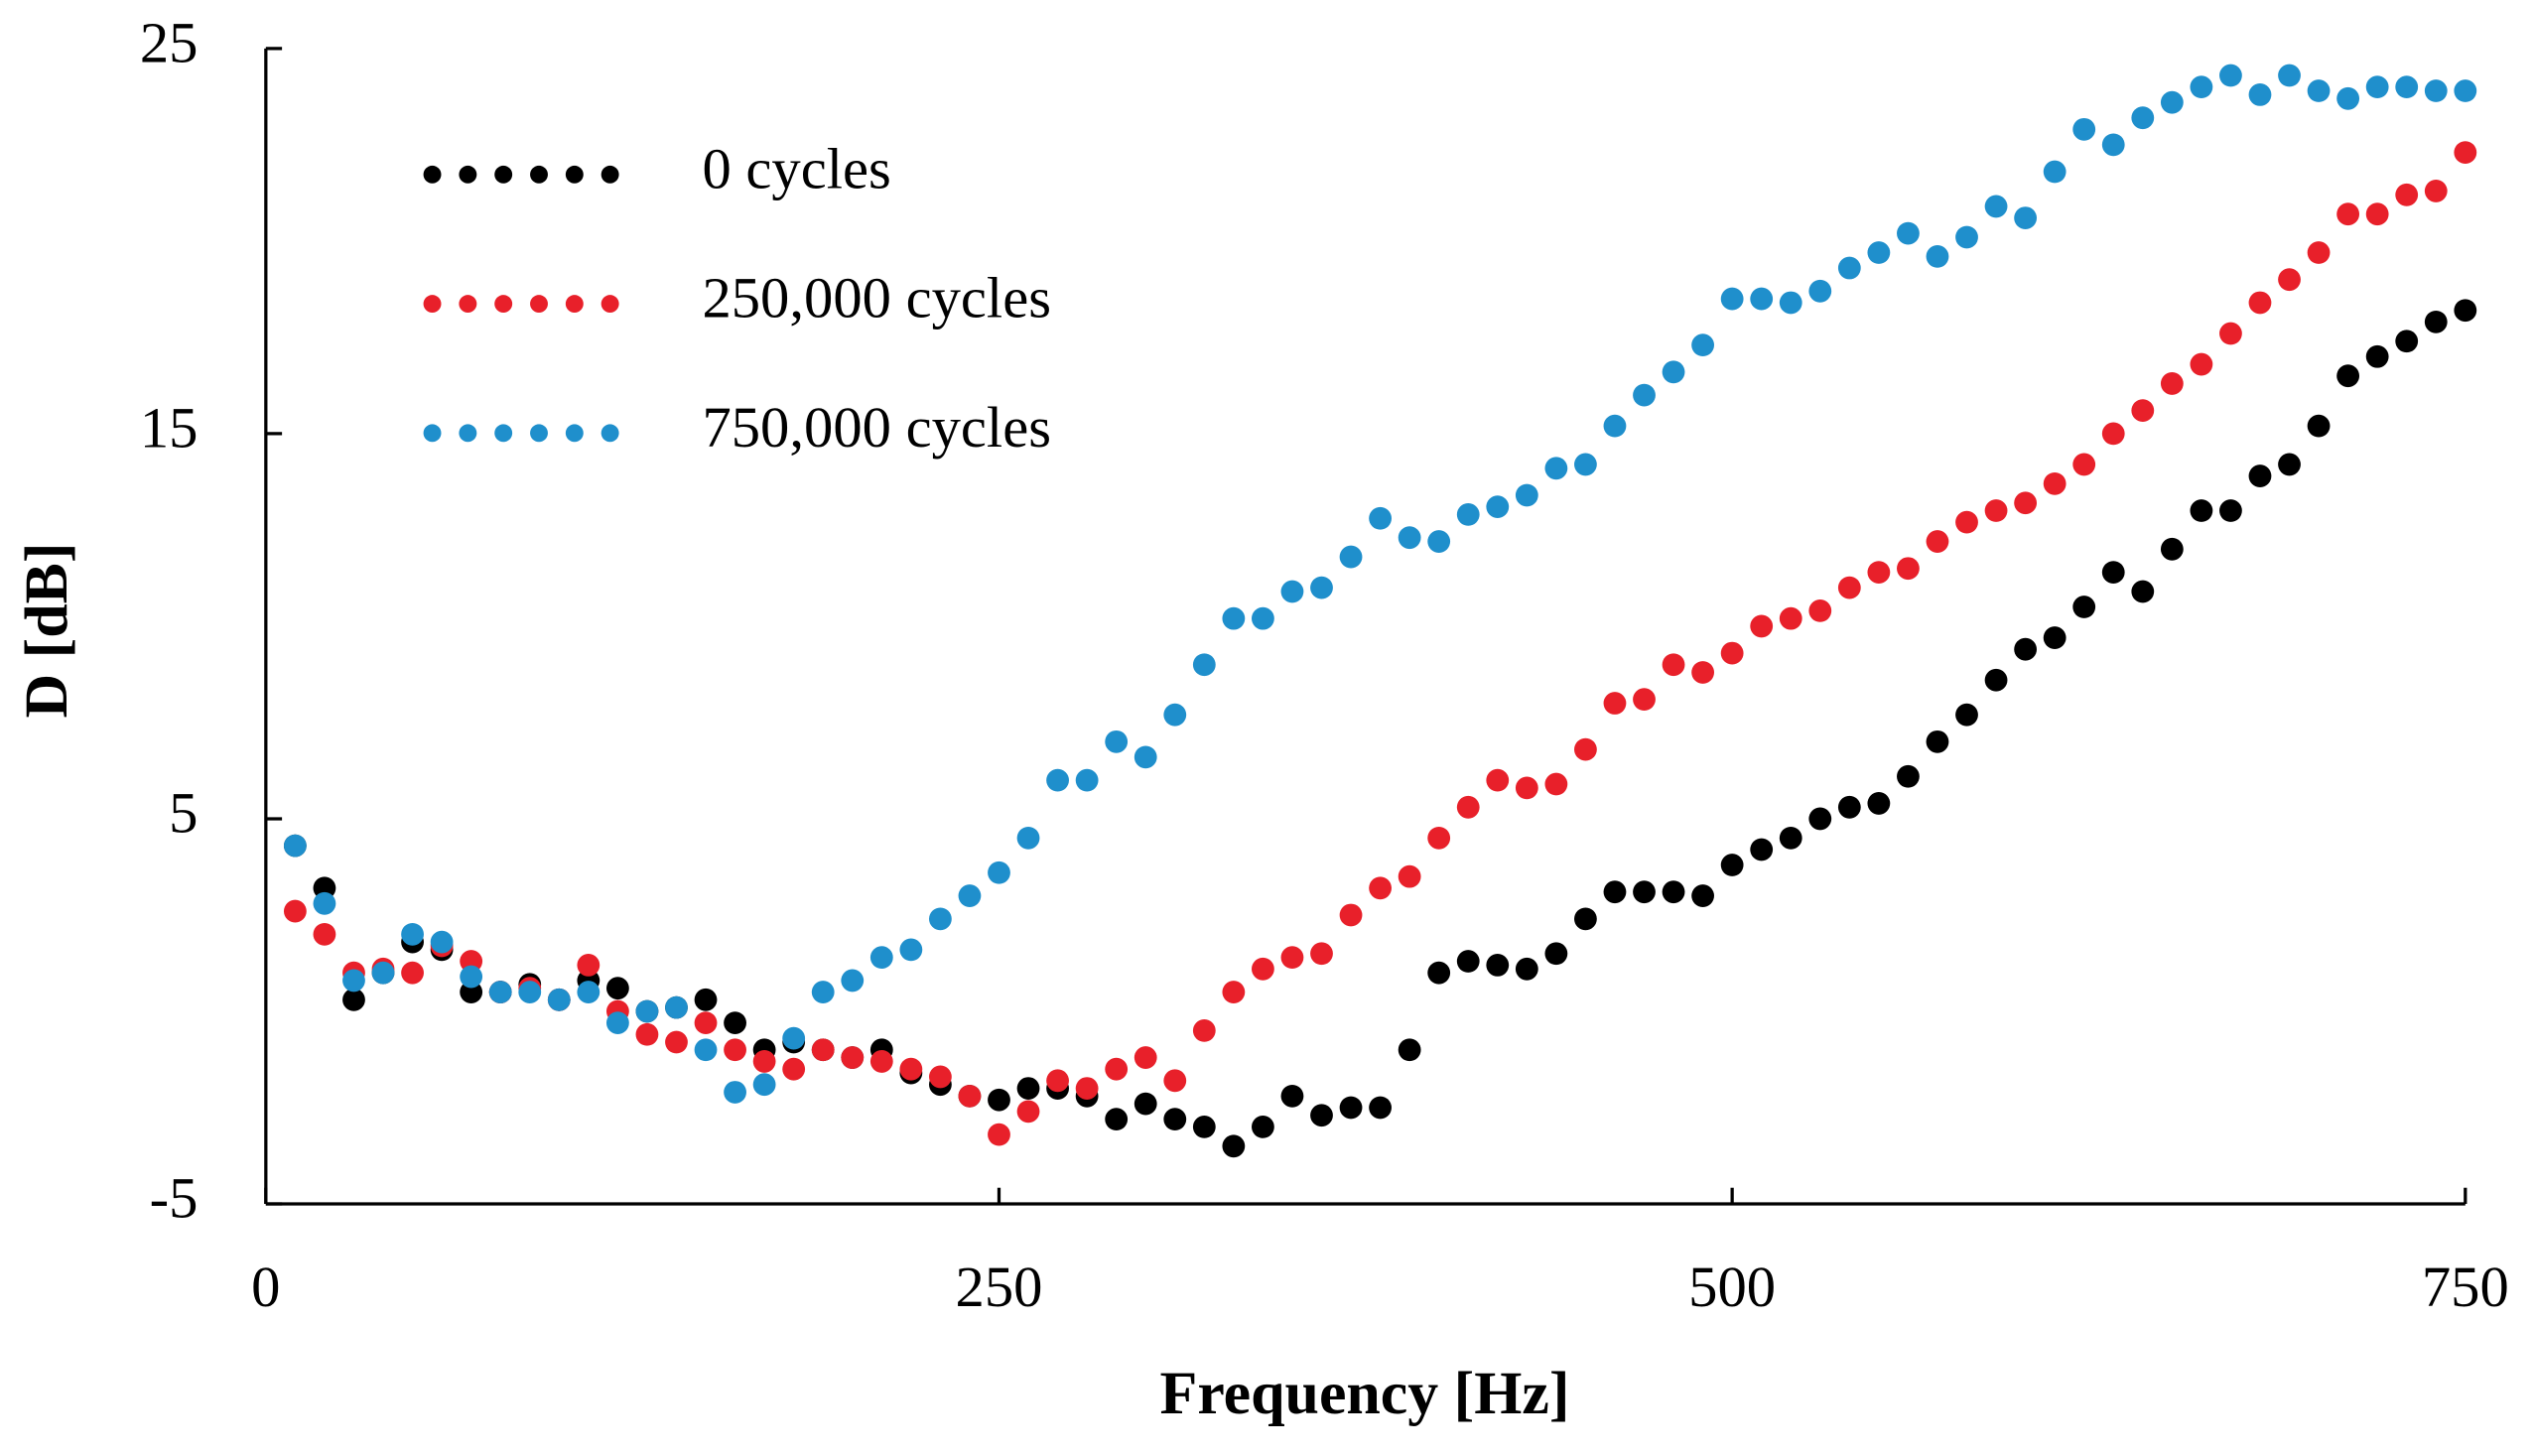  What do you see at coordinates (174, 1197) in the screenshot?
I see `y-tick-label: -5` at bounding box center [174, 1197].